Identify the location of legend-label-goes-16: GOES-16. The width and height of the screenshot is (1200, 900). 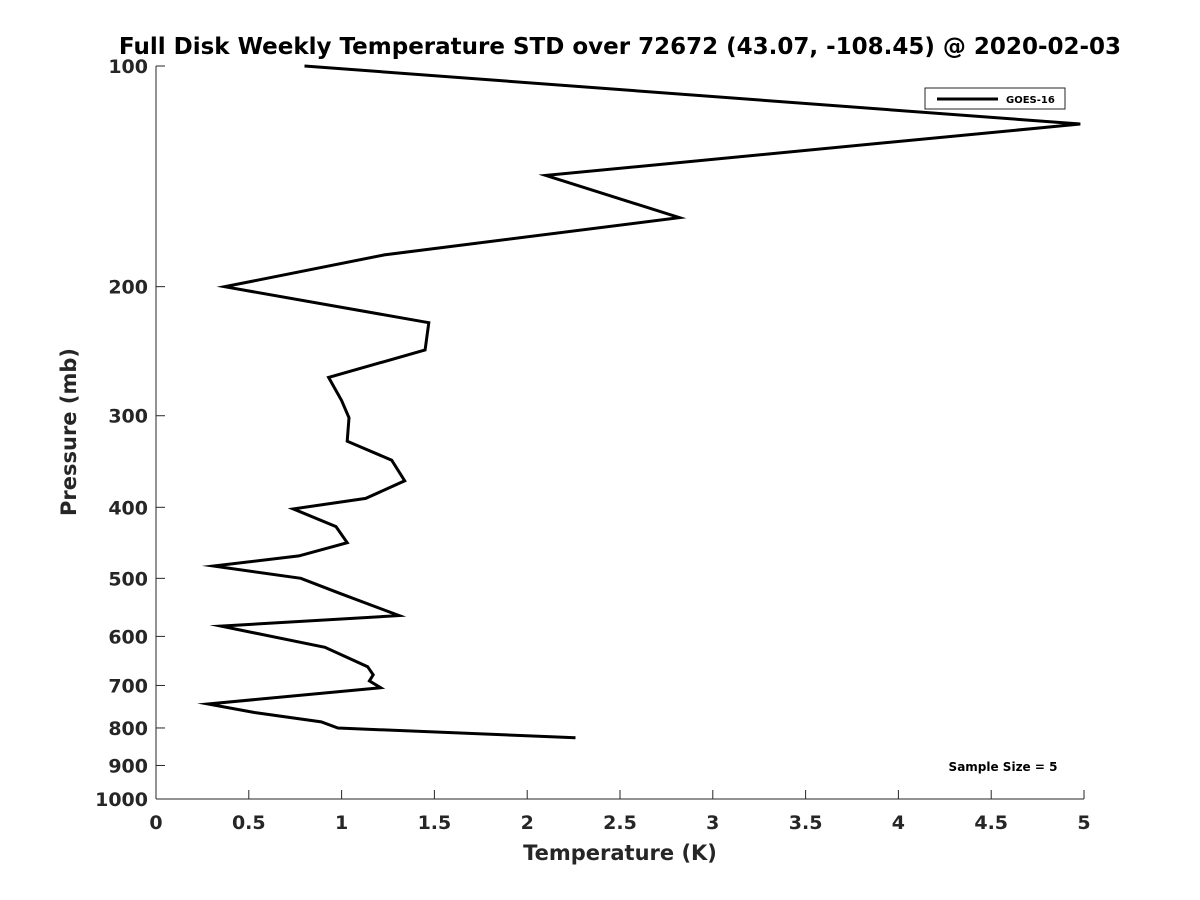
(1030, 100).